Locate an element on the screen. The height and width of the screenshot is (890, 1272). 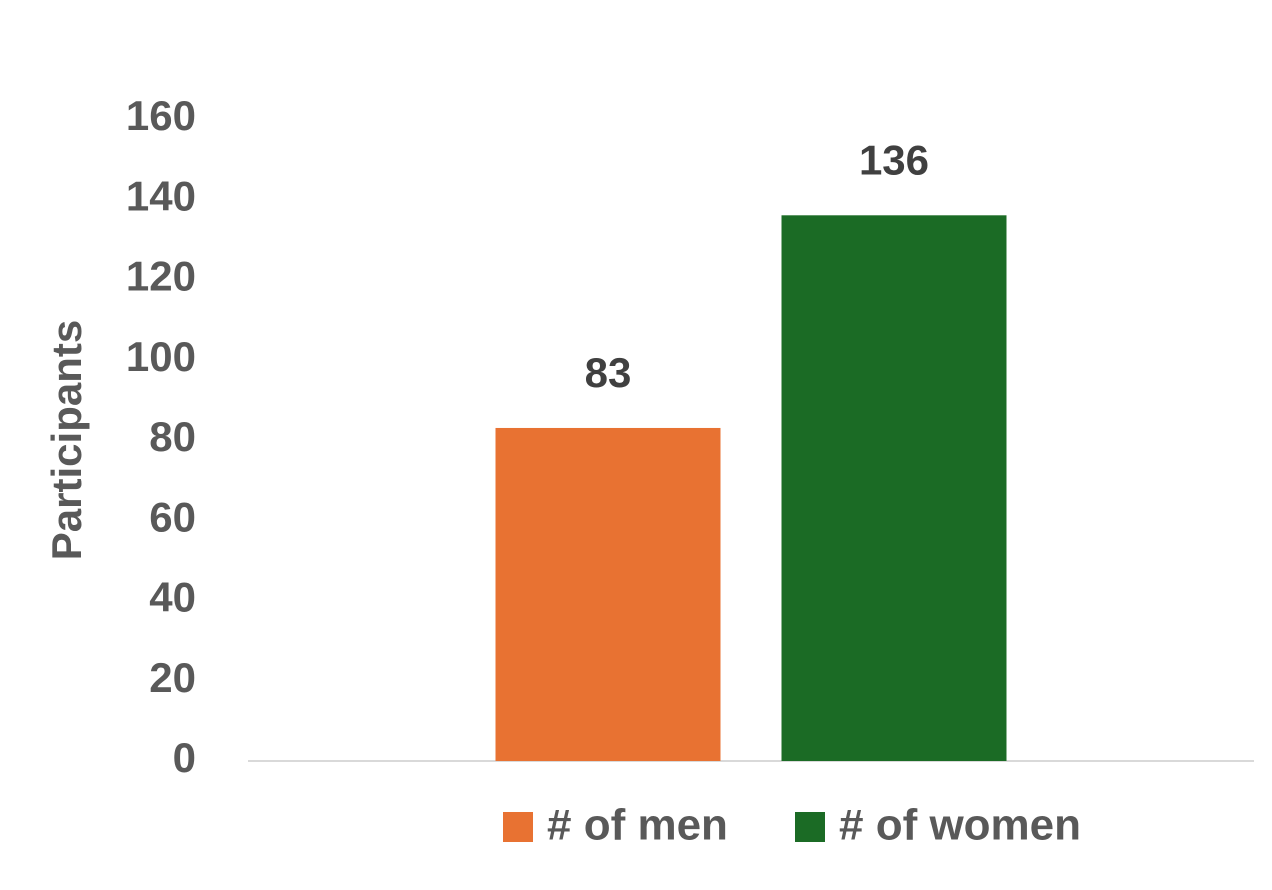
y-tick-label: 140 is located at coordinates (161, 195).